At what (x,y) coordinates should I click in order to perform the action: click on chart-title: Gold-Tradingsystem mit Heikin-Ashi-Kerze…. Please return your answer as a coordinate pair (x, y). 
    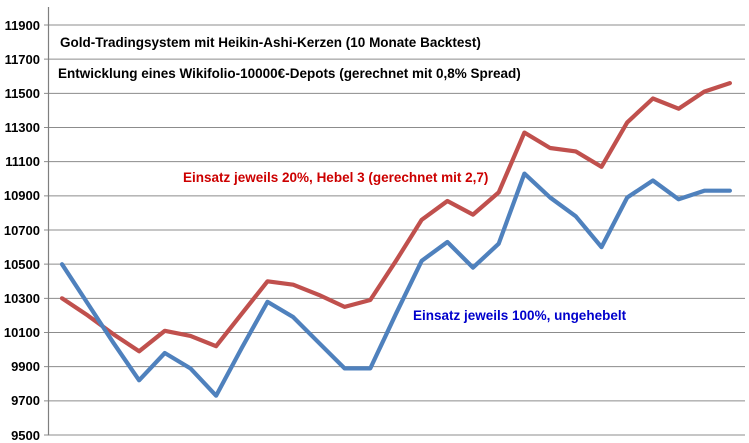
    Looking at the image, I should click on (270, 42).